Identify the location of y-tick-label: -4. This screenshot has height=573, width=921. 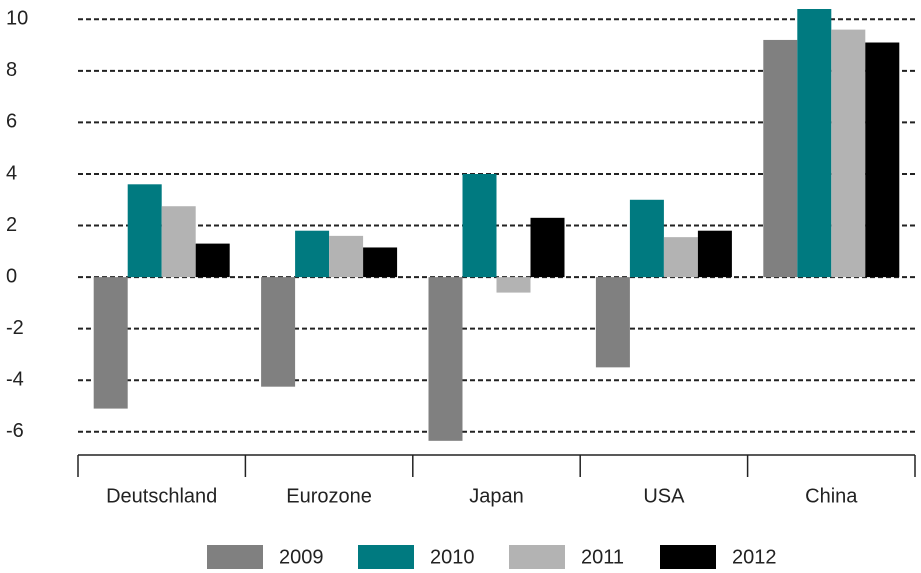
(15, 380).